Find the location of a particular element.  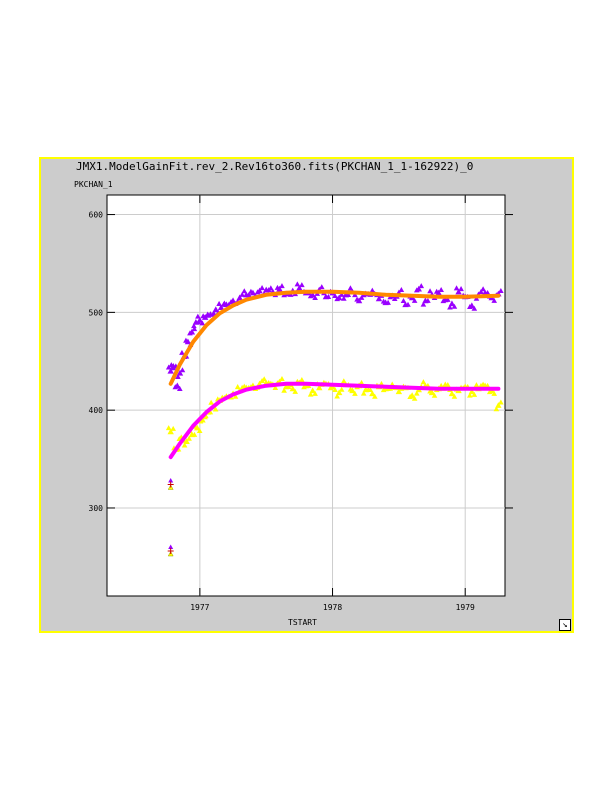

x-tick-label: 1978 is located at coordinates (332, 607).